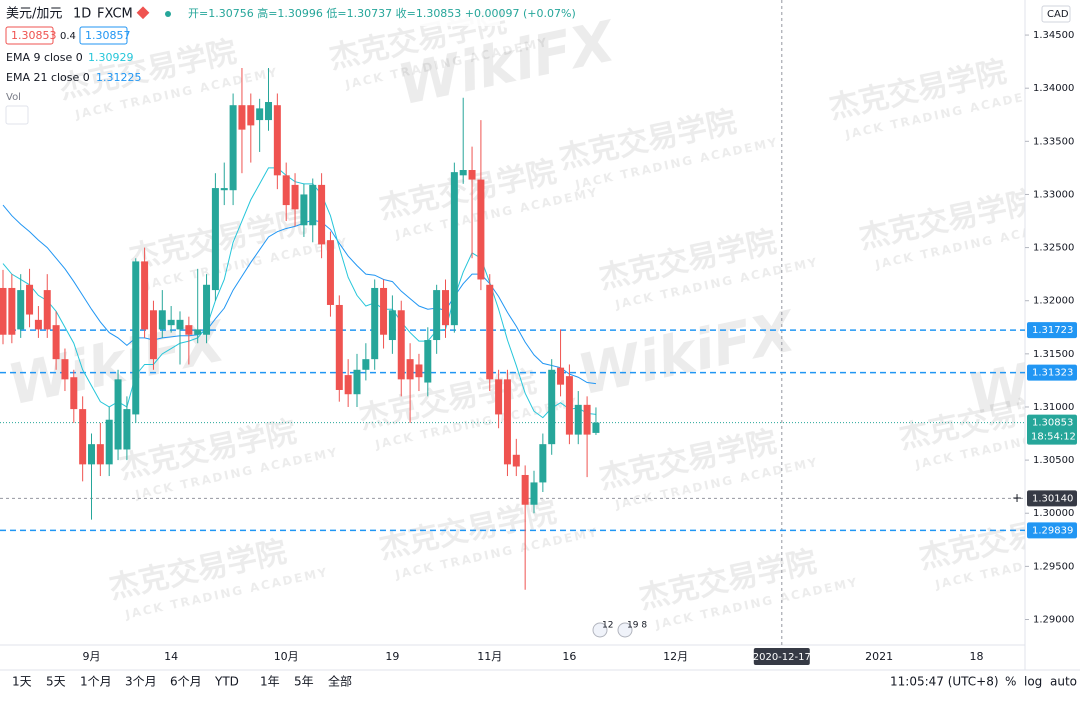 The width and height of the screenshot is (1080, 702). Describe the element at coordinates (143, 13) in the screenshot. I see `market-flag` at that location.